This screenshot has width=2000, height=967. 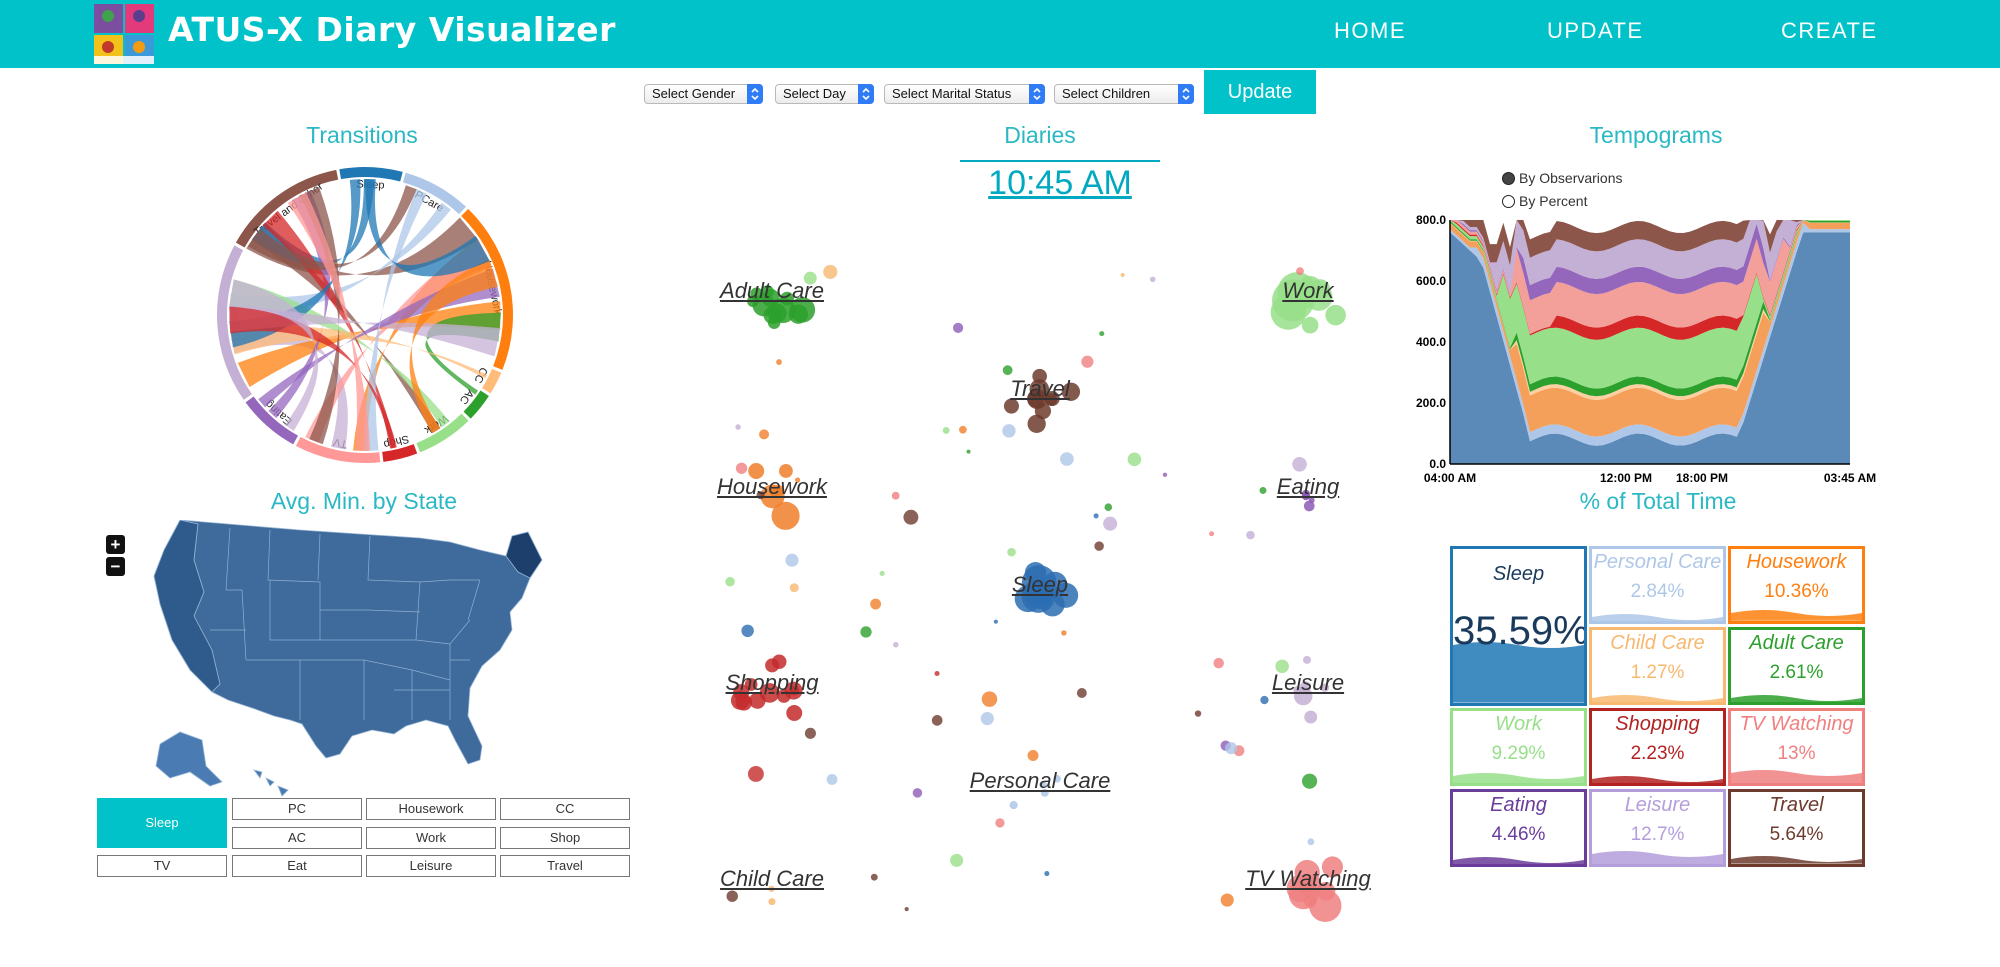 What do you see at coordinates (1657, 747) in the screenshot?
I see `pct-cell: Shopping 2.23%` at bounding box center [1657, 747].